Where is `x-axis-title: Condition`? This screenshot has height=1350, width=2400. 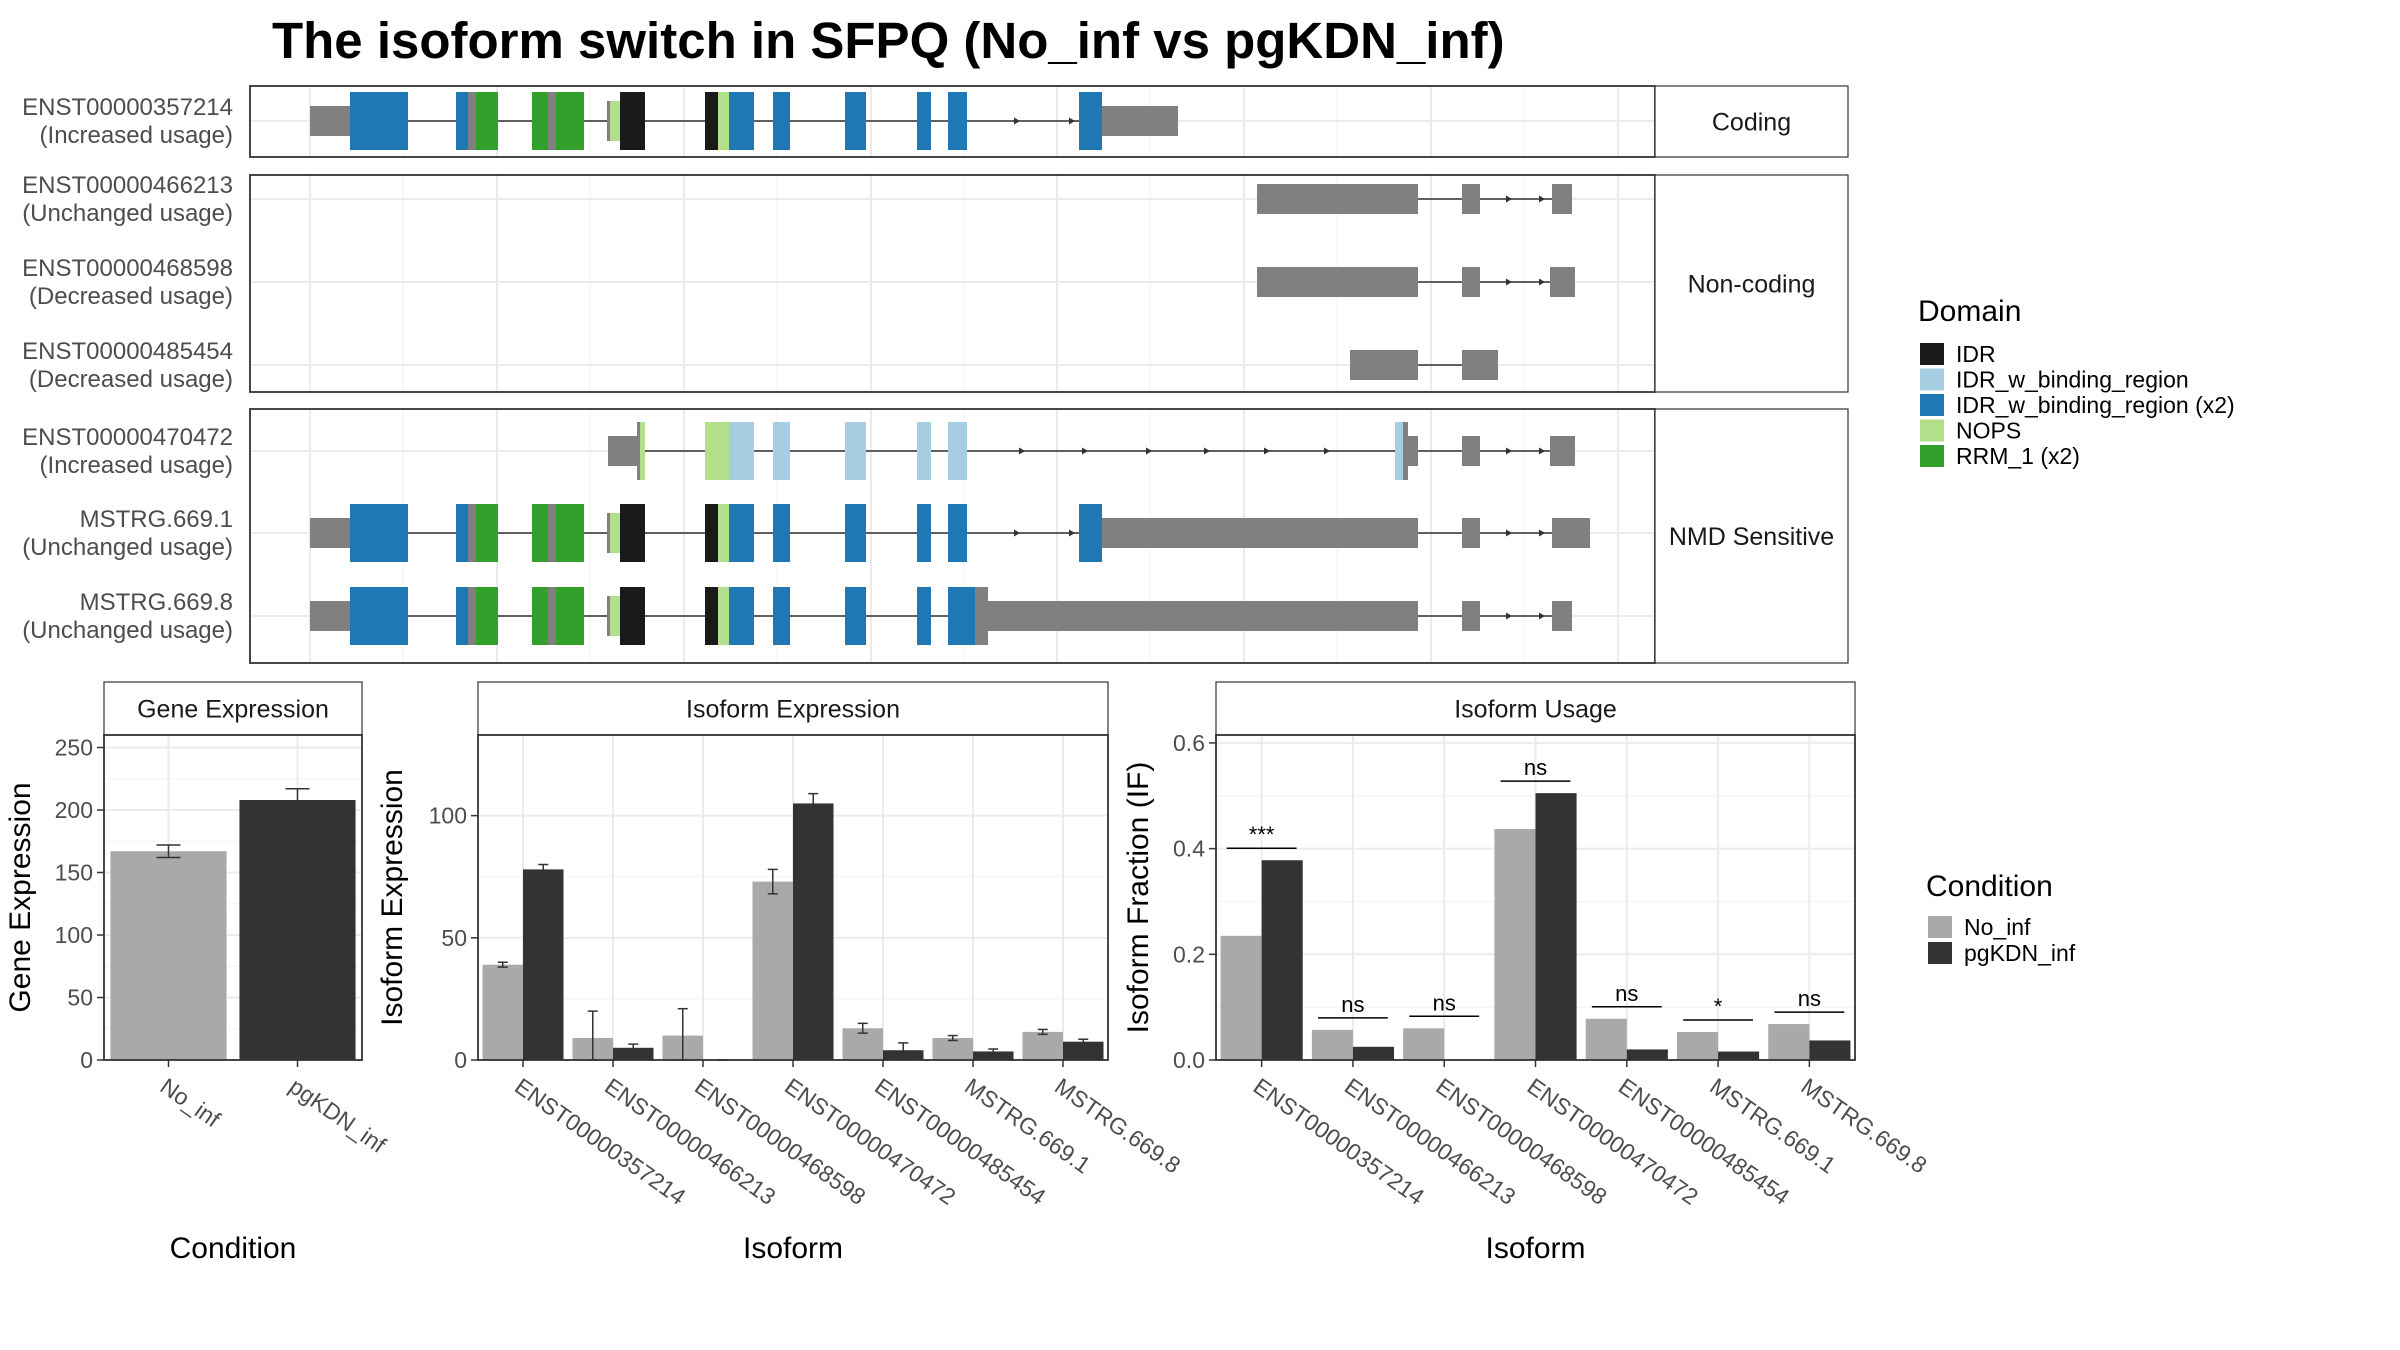
x-axis-title: Condition is located at coordinates (233, 1248).